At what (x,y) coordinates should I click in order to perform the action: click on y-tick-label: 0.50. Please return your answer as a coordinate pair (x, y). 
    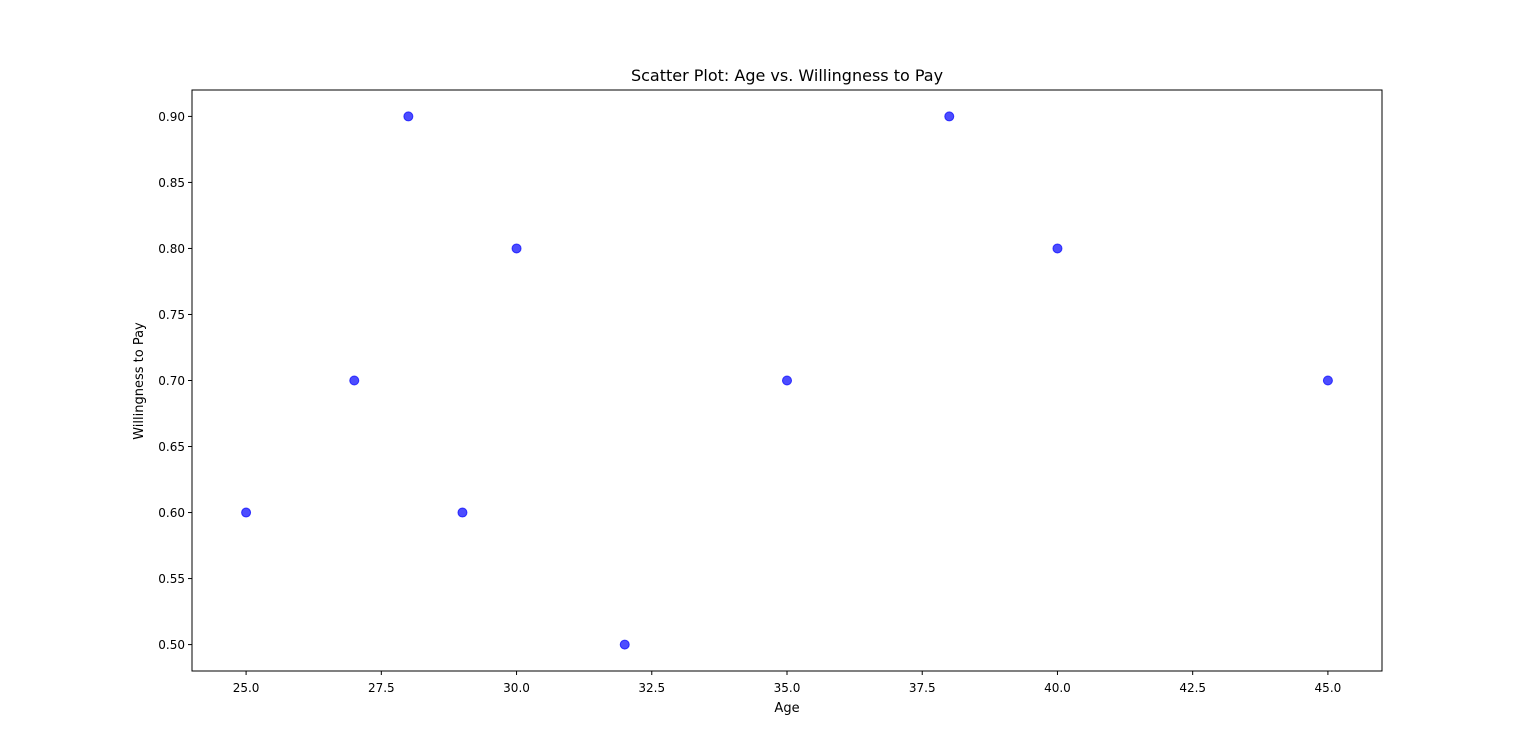
    Looking at the image, I should click on (171, 645).